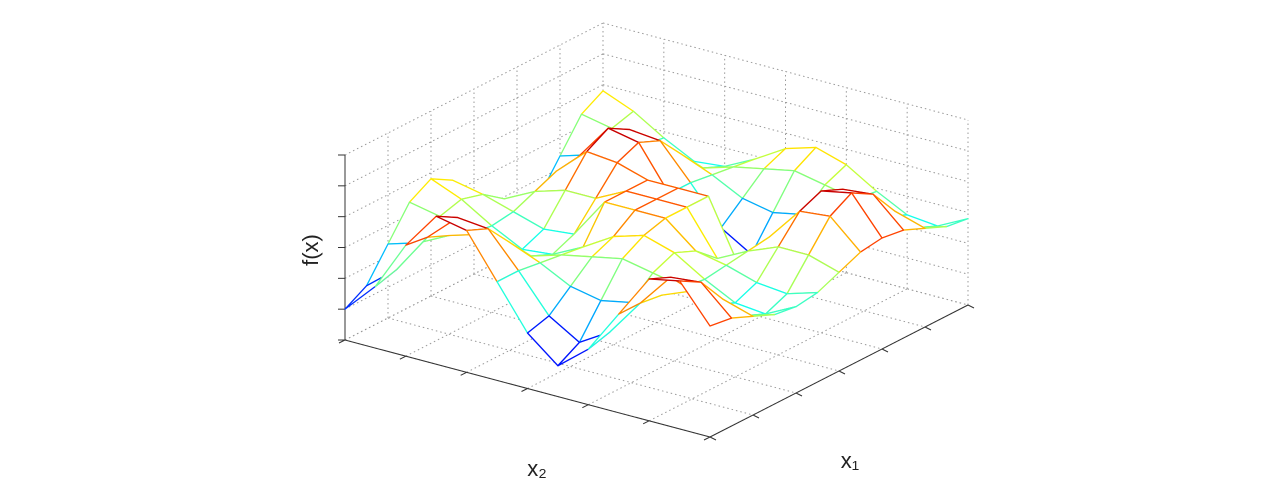  Describe the element at coordinates (537, 468) in the screenshot. I see `x2-axis-label: x₂` at that location.